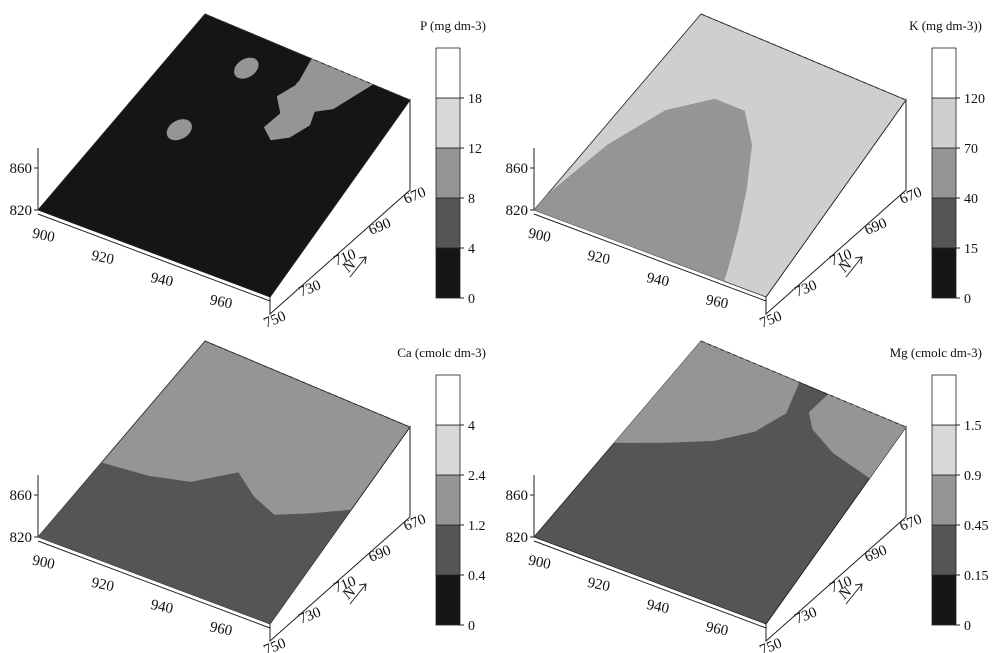 The width and height of the screenshot is (992, 653). I want to click on colorbar-tick-label: 12, so click(475, 149).